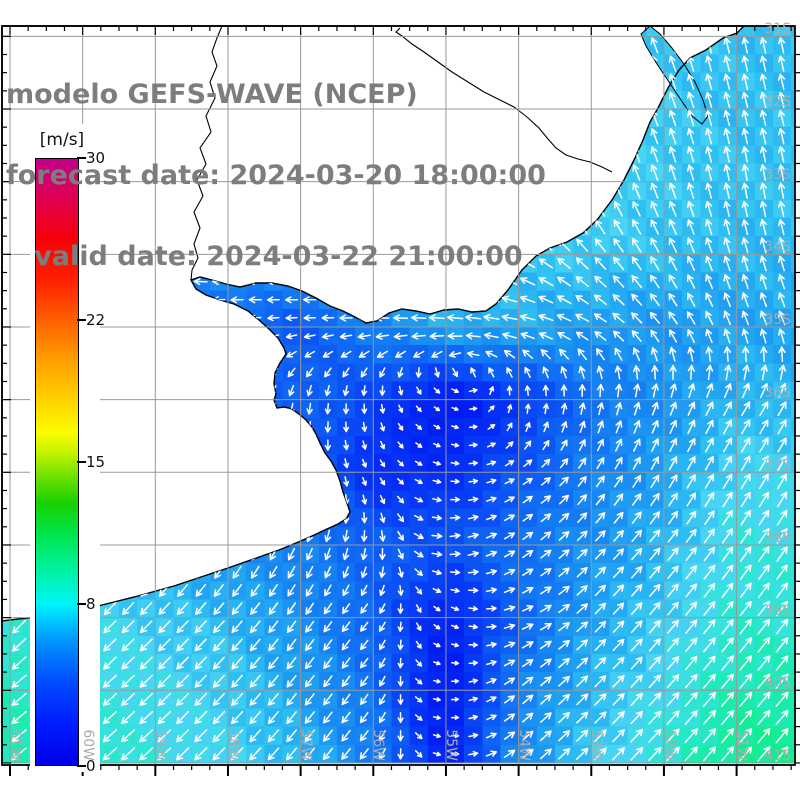 Image resolution: width=800 pixels, height=800 pixels. I want to click on colorbar: [m/s] 30 22 15 8 0, so click(67, 449).